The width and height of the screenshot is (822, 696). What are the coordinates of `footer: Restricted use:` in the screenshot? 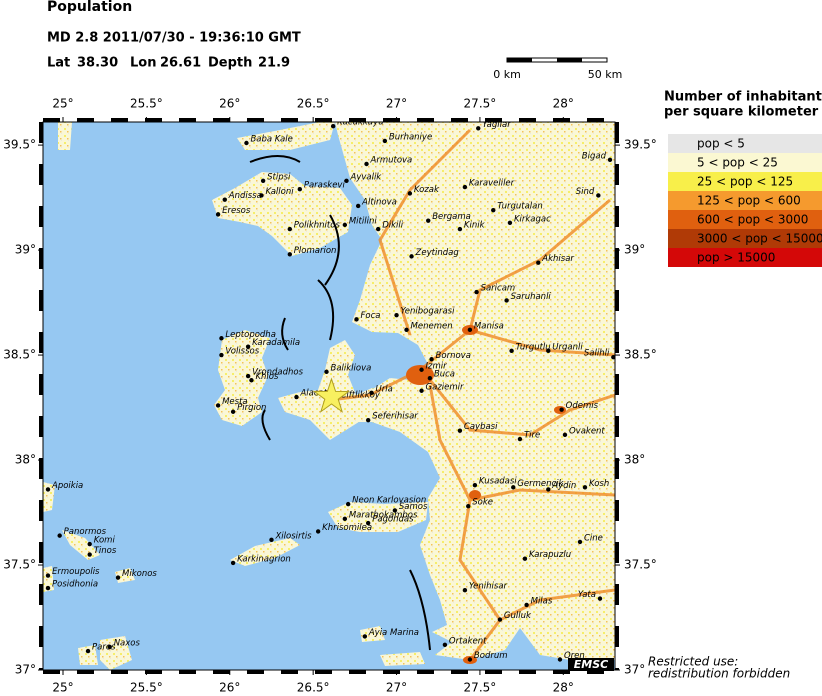 It's located at (693, 662).